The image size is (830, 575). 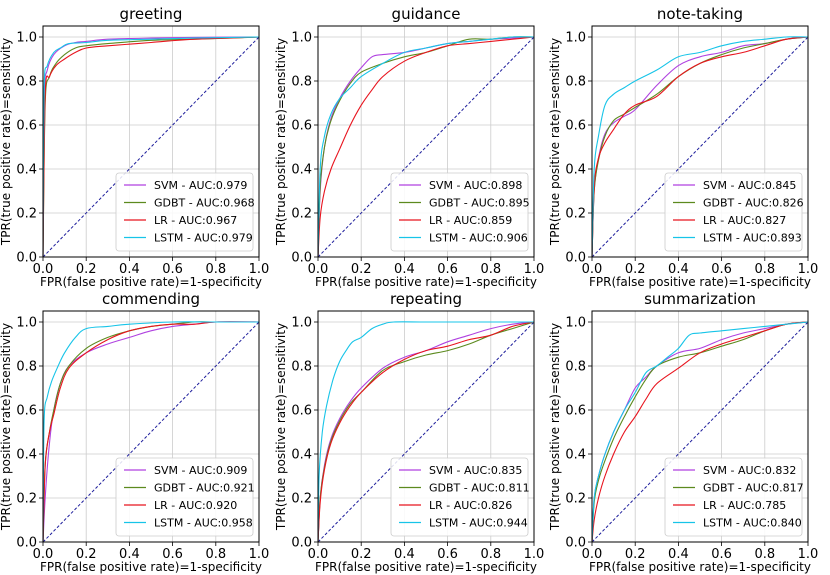 What do you see at coordinates (151, 299) in the screenshot?
I see `panel-title: commending` at bounding box center [151, 299].